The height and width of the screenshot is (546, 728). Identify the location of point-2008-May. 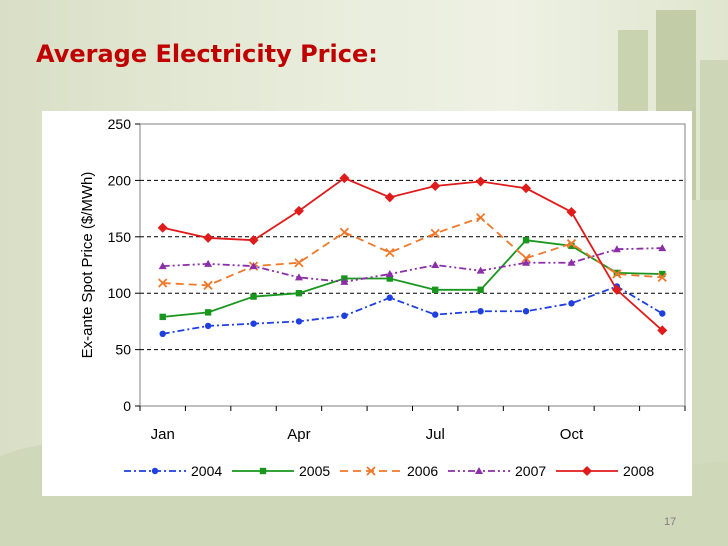
(344, 178).